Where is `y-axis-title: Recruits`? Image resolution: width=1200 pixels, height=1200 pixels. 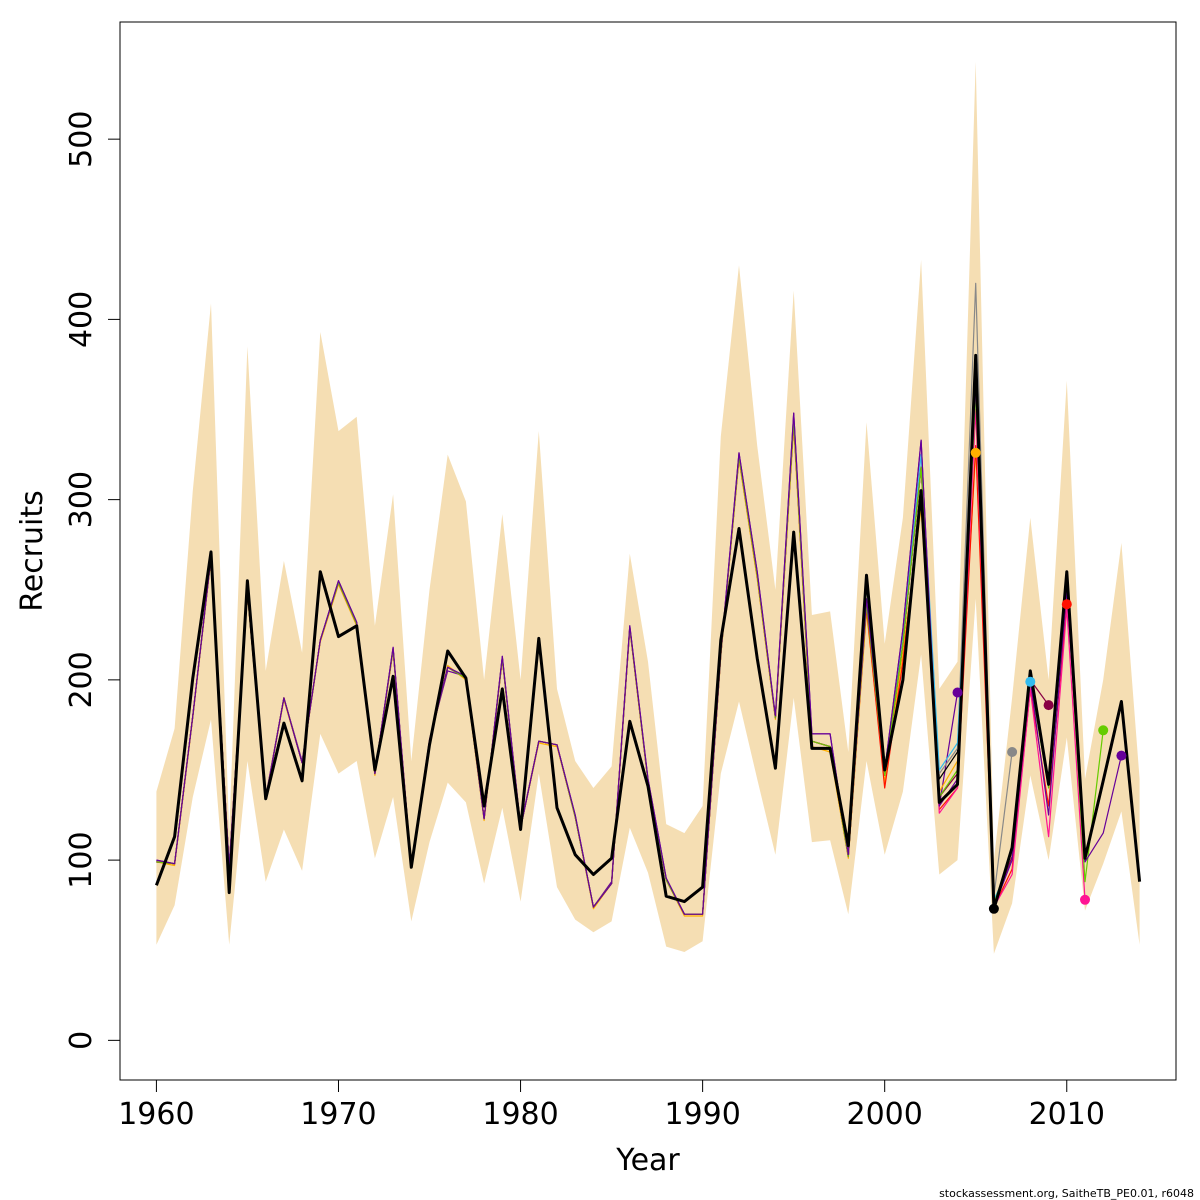 y-axis-title: Recruits is located at coordinates (32, 551).